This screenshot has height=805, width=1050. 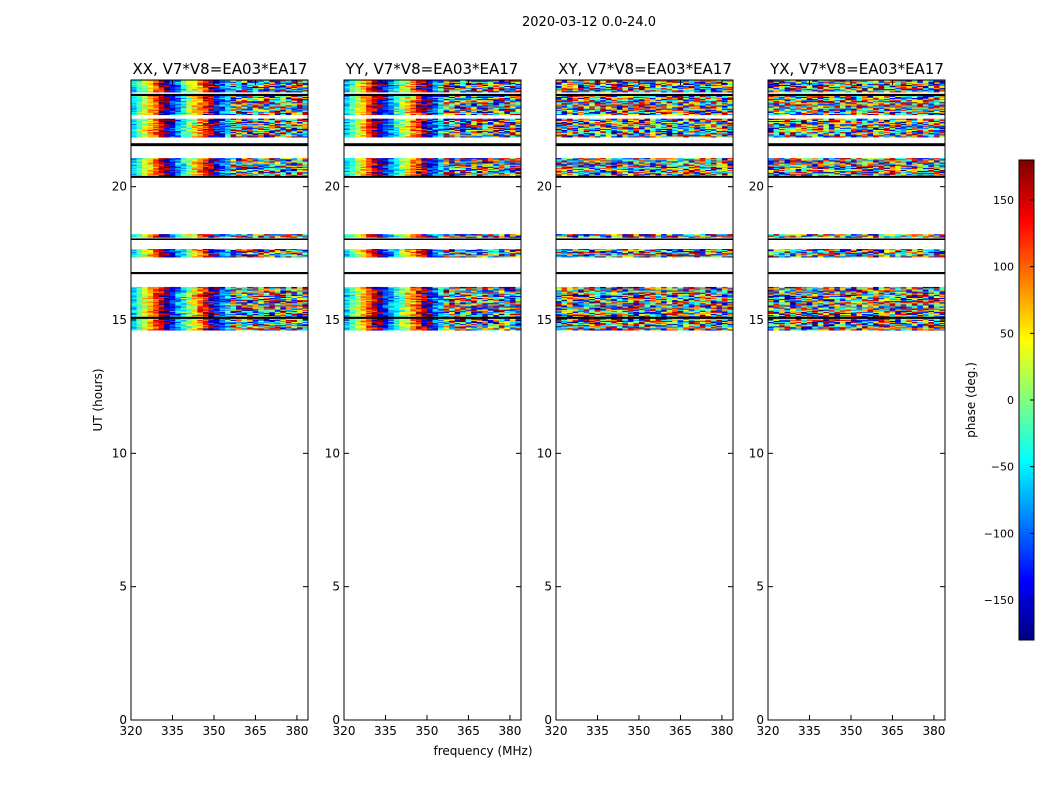 What do you see at coordinates (220, 69) in the screenshot?
I see `panel-title: XX, V7*V8=EA03*EA17` at bounding box center [220, 69].